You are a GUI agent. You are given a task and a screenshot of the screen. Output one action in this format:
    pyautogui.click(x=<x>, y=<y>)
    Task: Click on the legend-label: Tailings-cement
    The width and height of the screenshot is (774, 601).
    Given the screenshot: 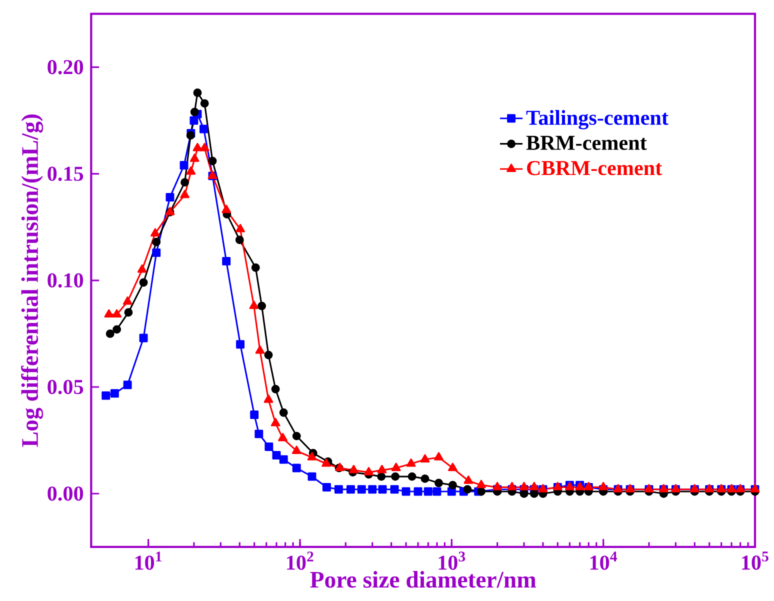 What is the action you would take?
    pyautogui.click(x=597, y=120)
    